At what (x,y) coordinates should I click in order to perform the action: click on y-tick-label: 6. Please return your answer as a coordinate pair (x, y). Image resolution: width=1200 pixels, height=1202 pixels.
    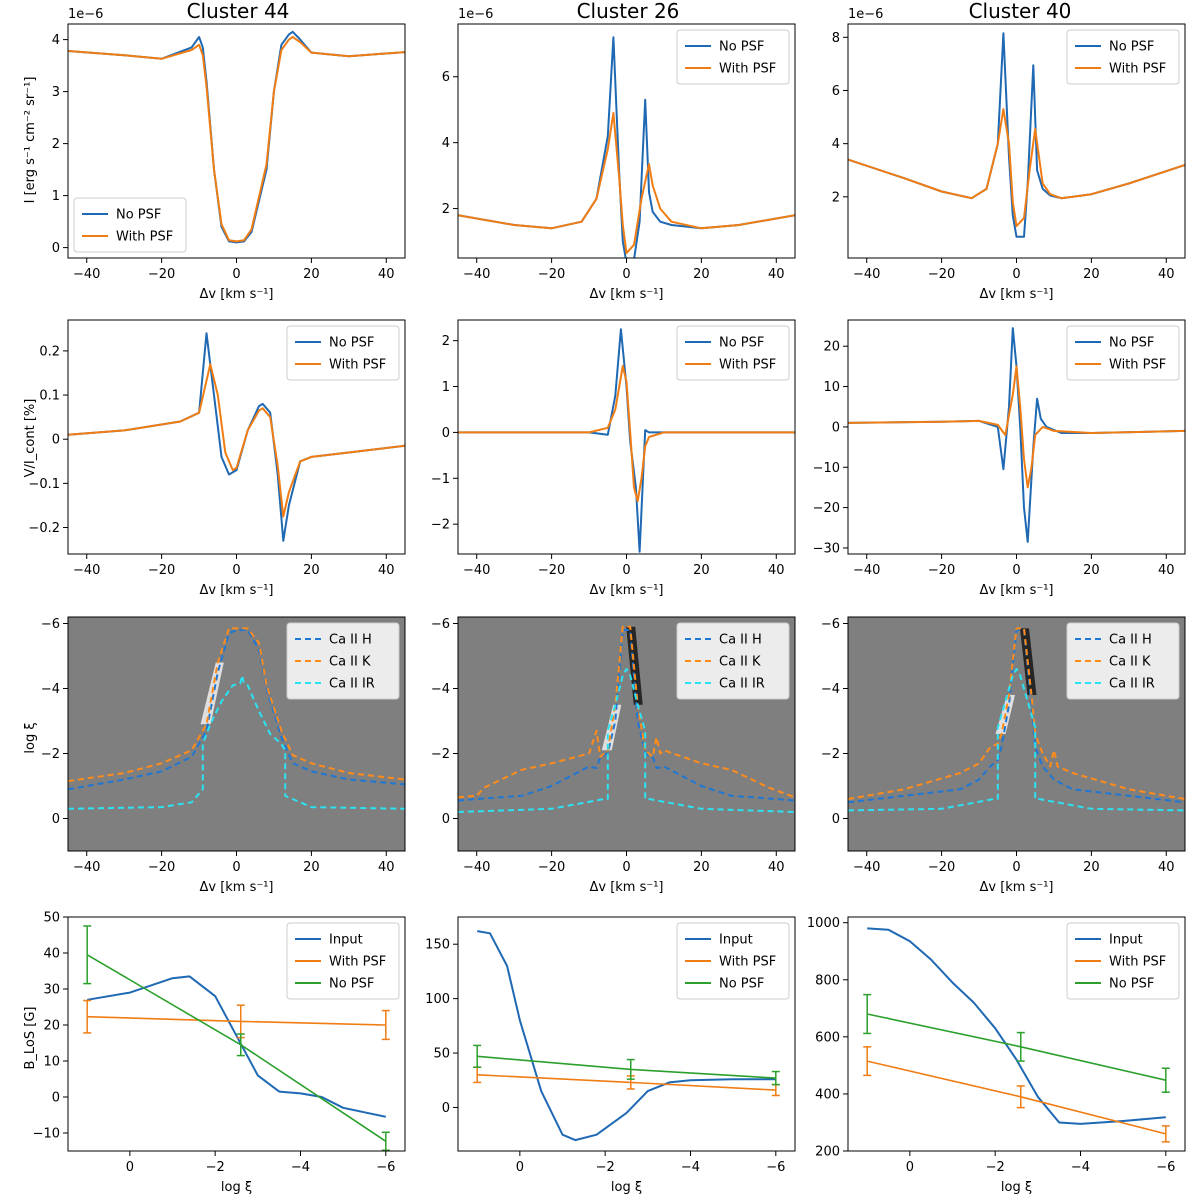
    Looking at the image, I should click on (836, 91).